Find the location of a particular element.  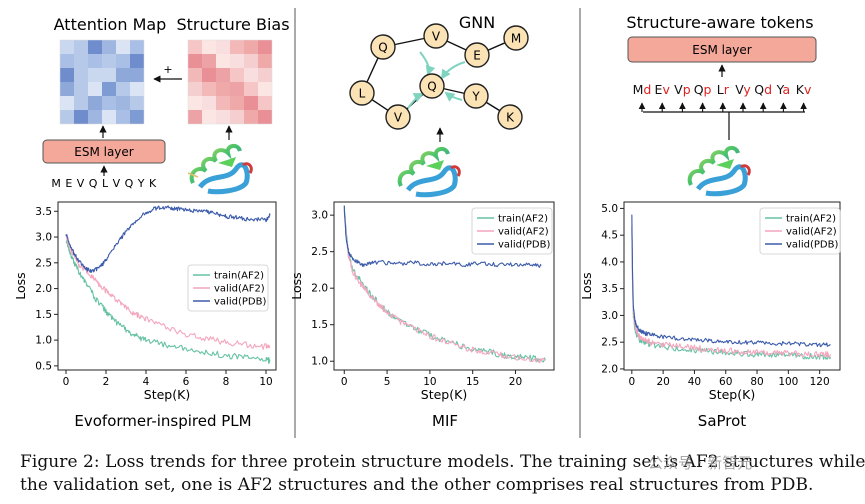

esm-layer-box is located at coordinates (104, 151).